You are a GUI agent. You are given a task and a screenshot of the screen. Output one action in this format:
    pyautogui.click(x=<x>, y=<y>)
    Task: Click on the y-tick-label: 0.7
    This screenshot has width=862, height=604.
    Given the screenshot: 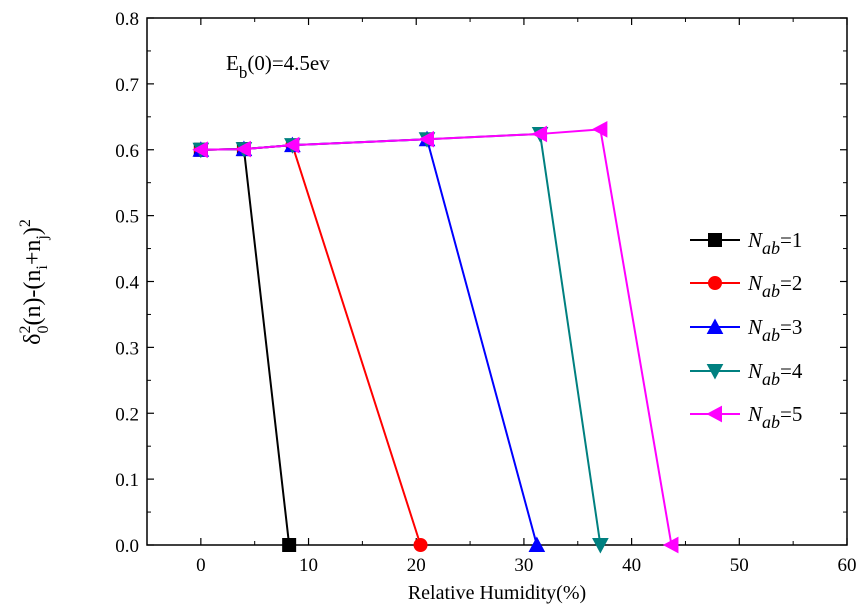 What is the action you would take?
    pyautogui.click(x=127, y=85)
    